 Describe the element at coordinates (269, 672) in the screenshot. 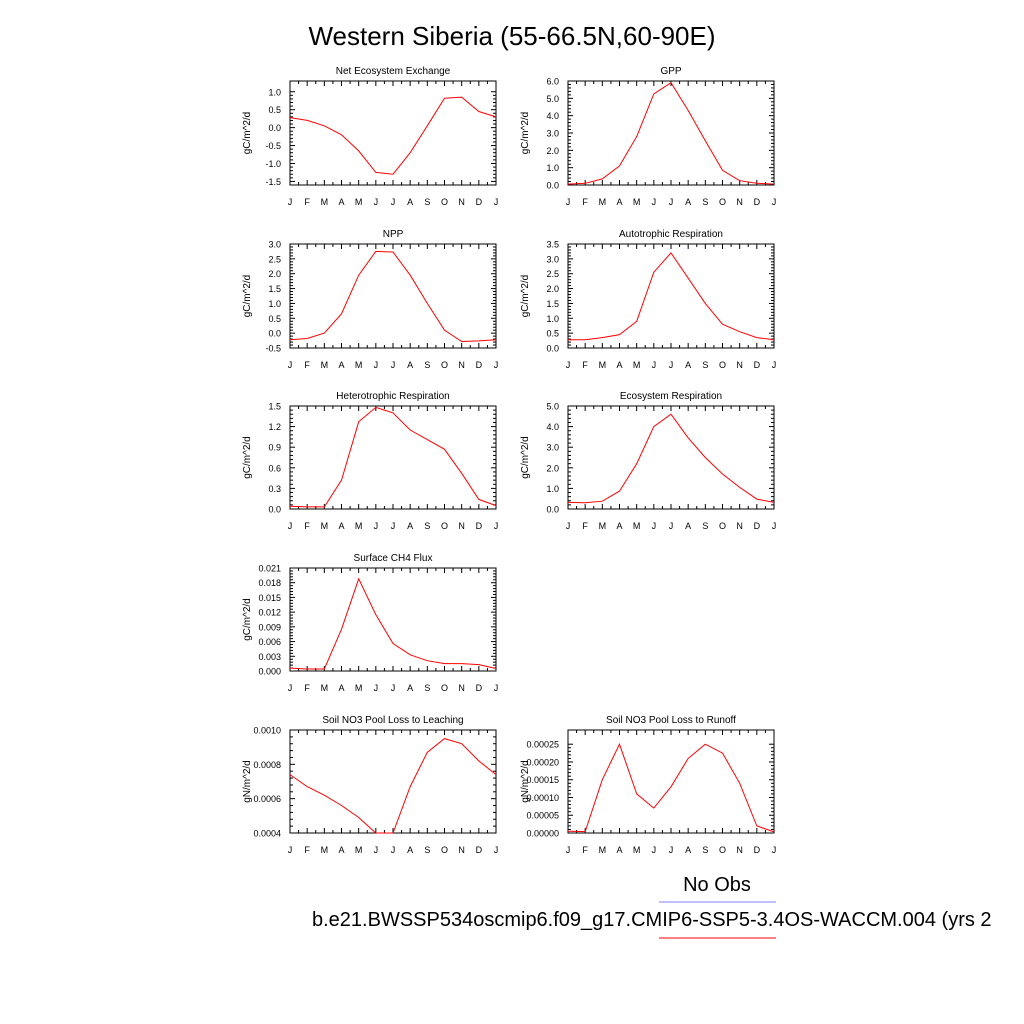

I see `y-tick-label: 0.000` at that location.